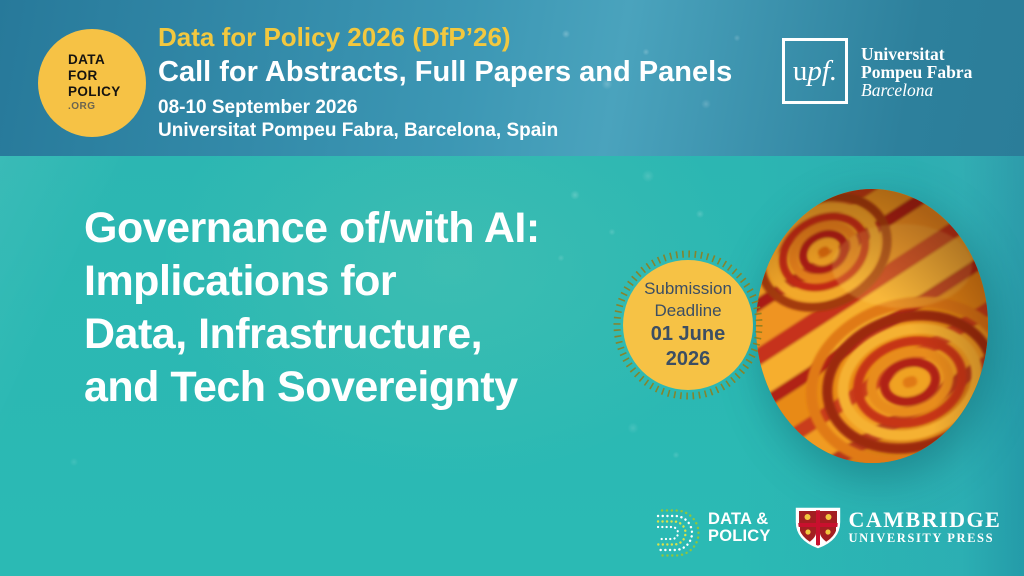 The height and width of the screenshot is (576, 1024). I want to click on title-line-3: Data, Infrastructure,, so click(283, 334).